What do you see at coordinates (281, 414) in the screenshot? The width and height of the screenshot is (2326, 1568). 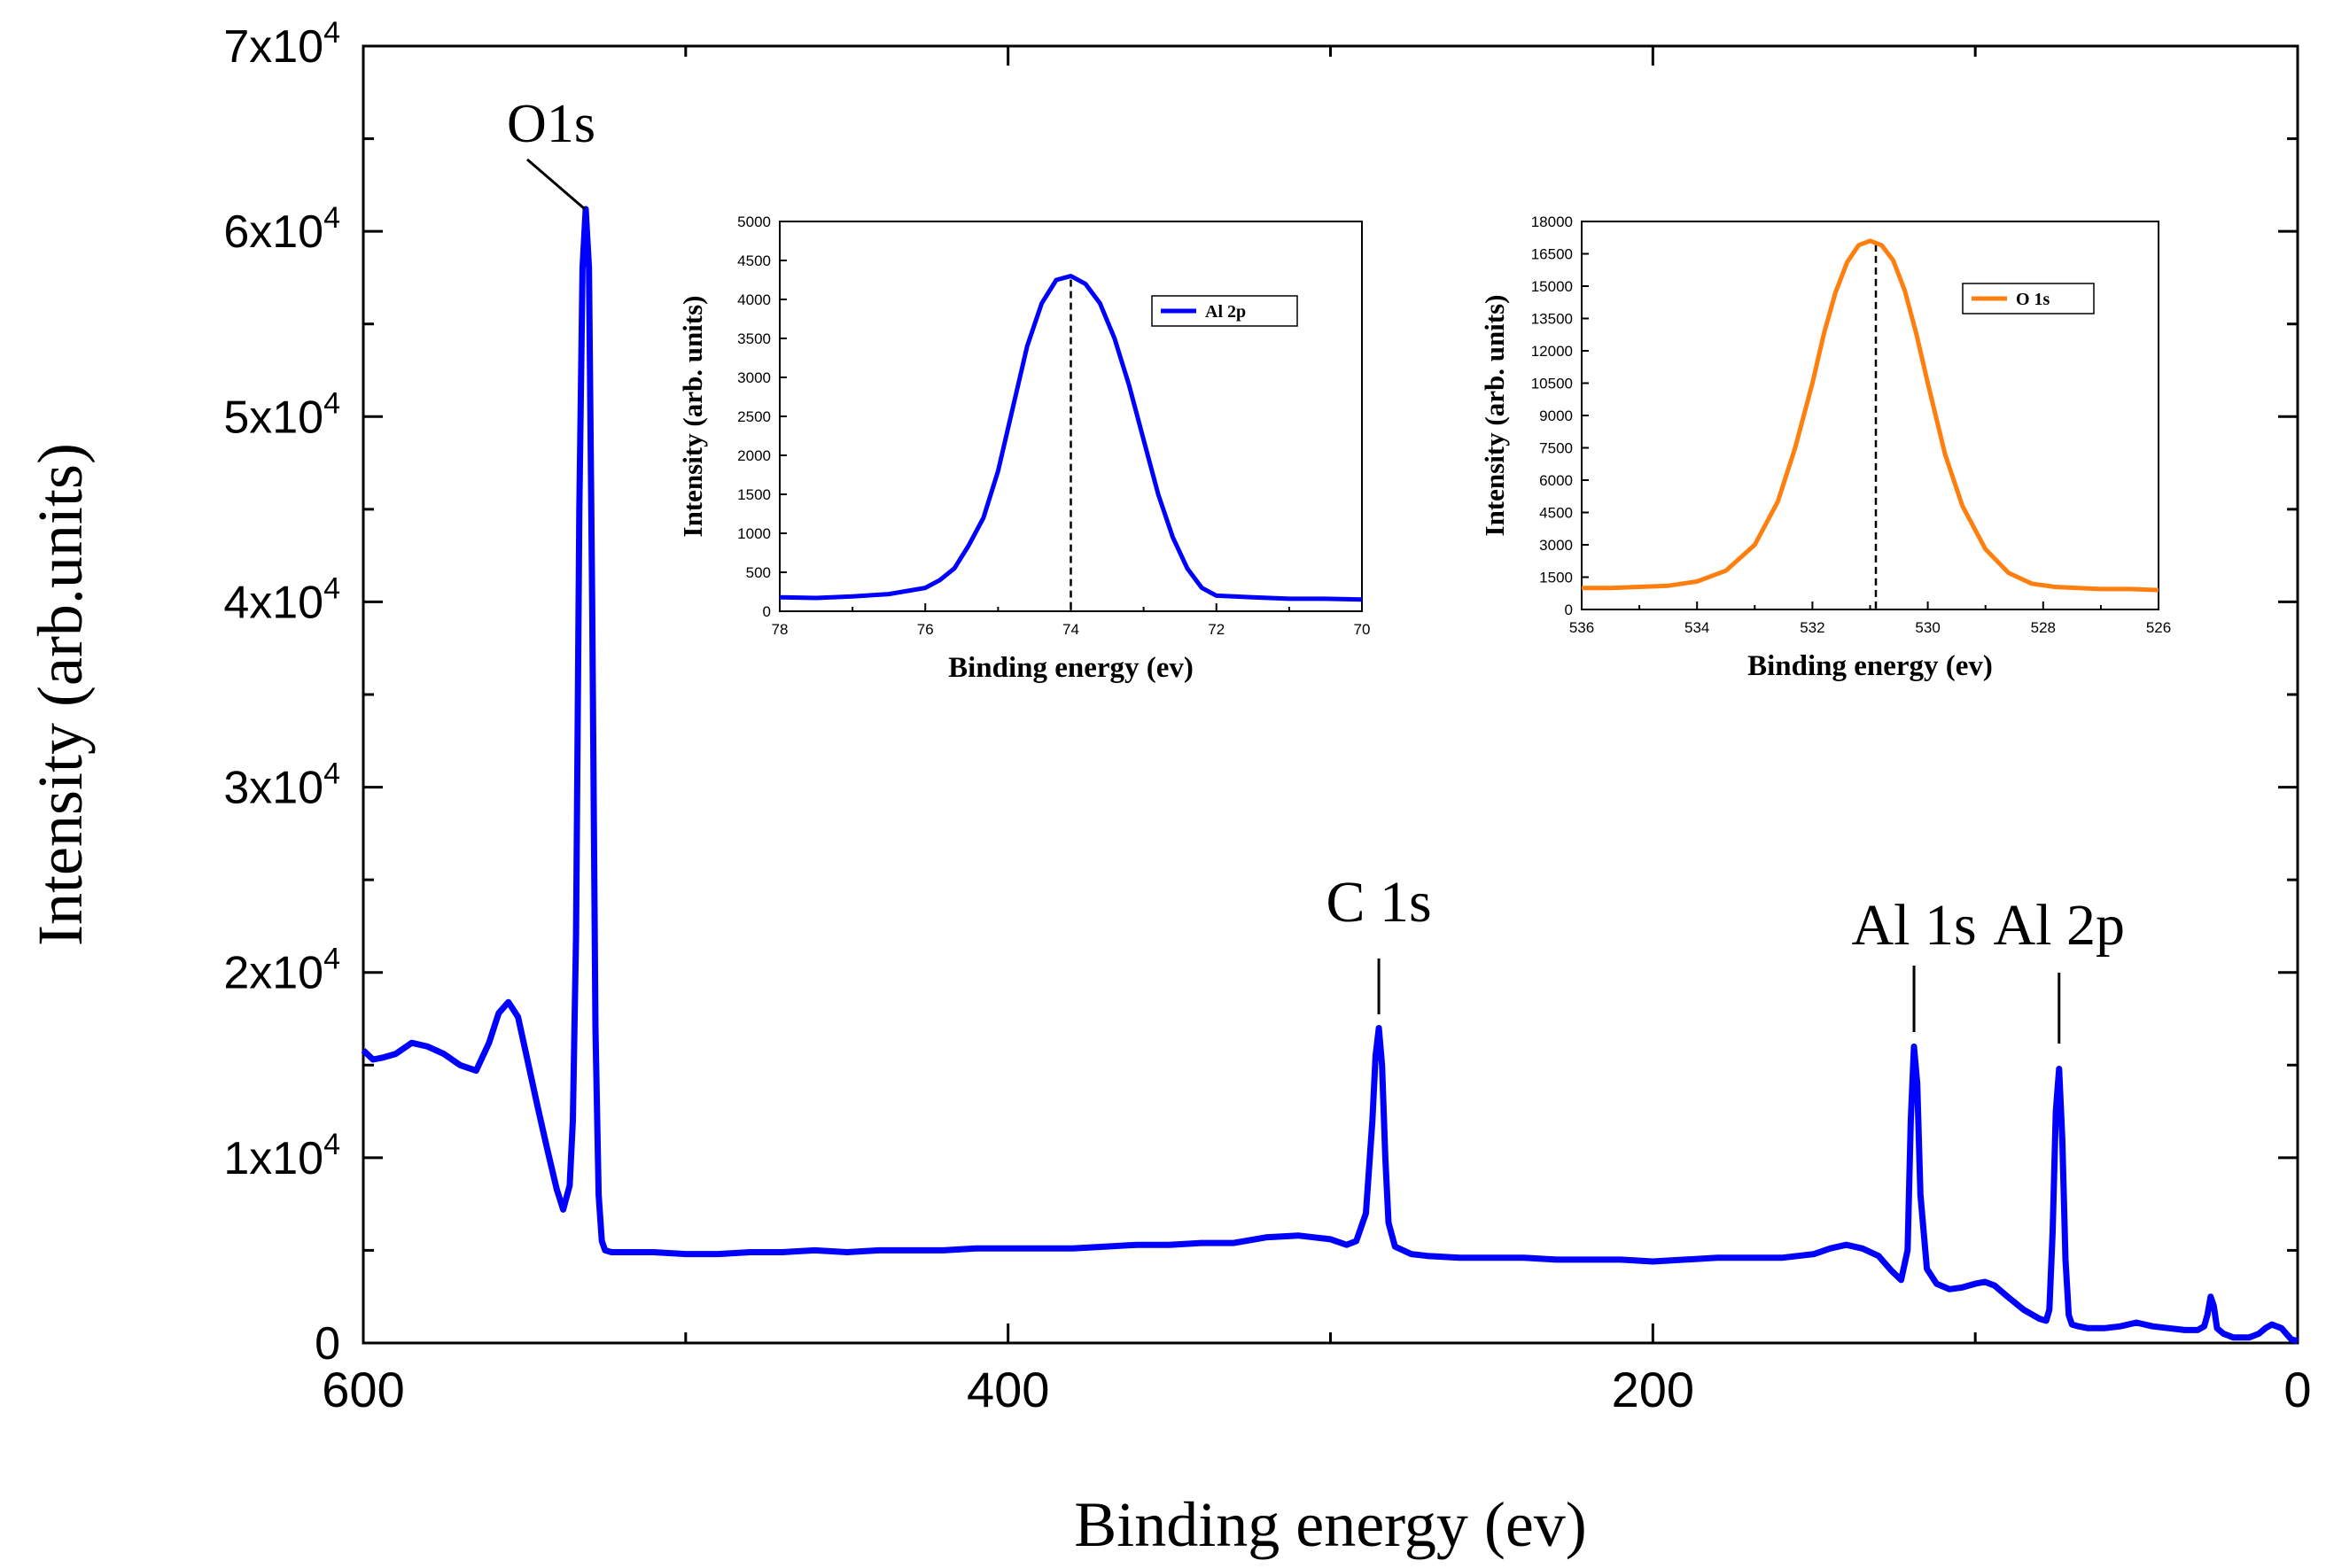 I see `y-tick-label: 5x10⁴` at bounding box center [281, 414].